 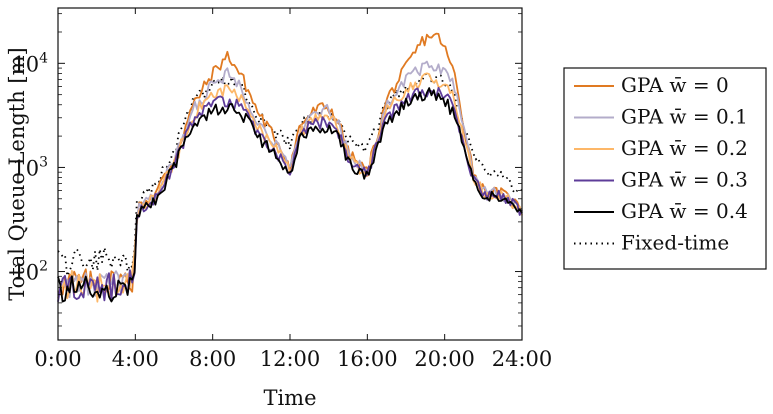 I want to click on legend-label-0: GPA w̄ = 0, so click(x=675, y=85).